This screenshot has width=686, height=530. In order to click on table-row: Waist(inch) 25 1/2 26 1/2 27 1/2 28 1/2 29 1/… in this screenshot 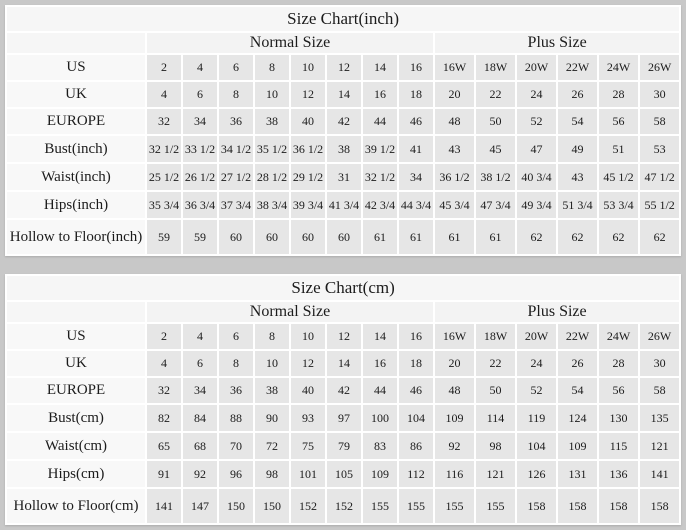, I will do `click(343, 177)`.